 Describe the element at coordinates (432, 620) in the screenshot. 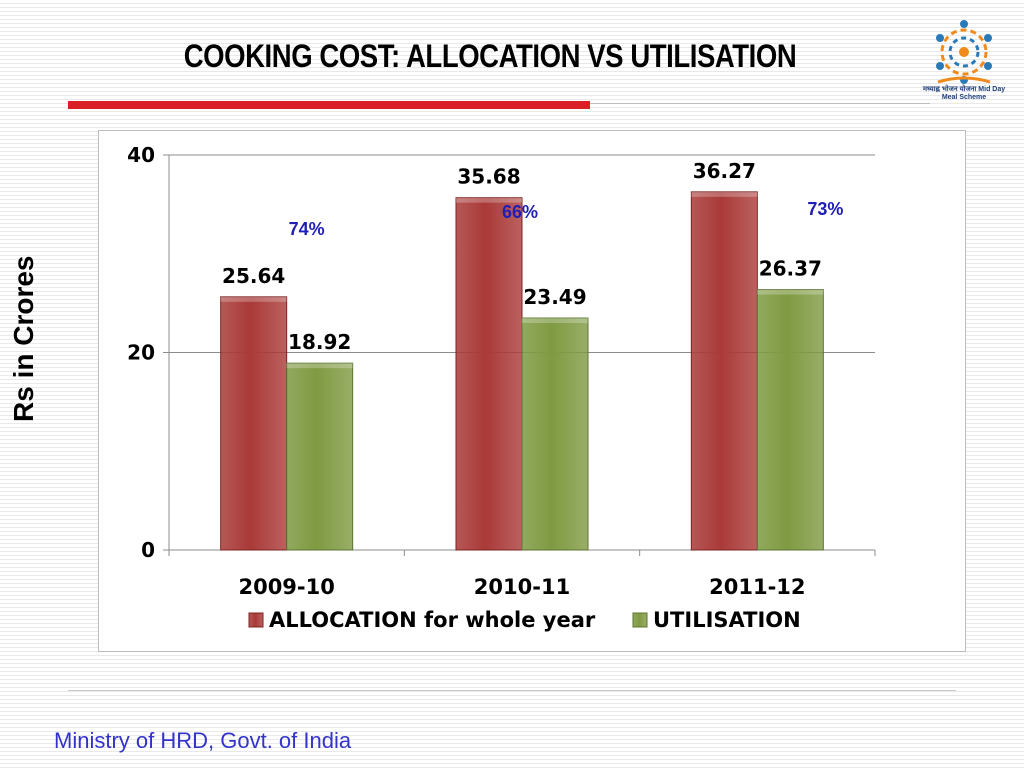

I see `legend-label: ALLOCATION for whole year` at that location.